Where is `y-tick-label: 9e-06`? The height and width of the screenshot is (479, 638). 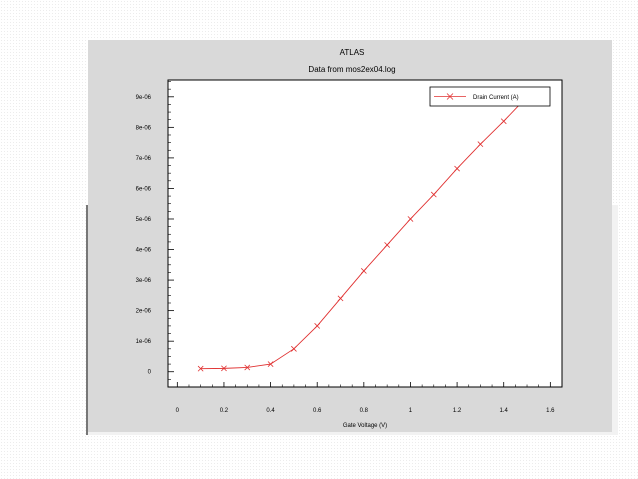
y-tick-label: 9e-06 is located at coordinates (144, 98).